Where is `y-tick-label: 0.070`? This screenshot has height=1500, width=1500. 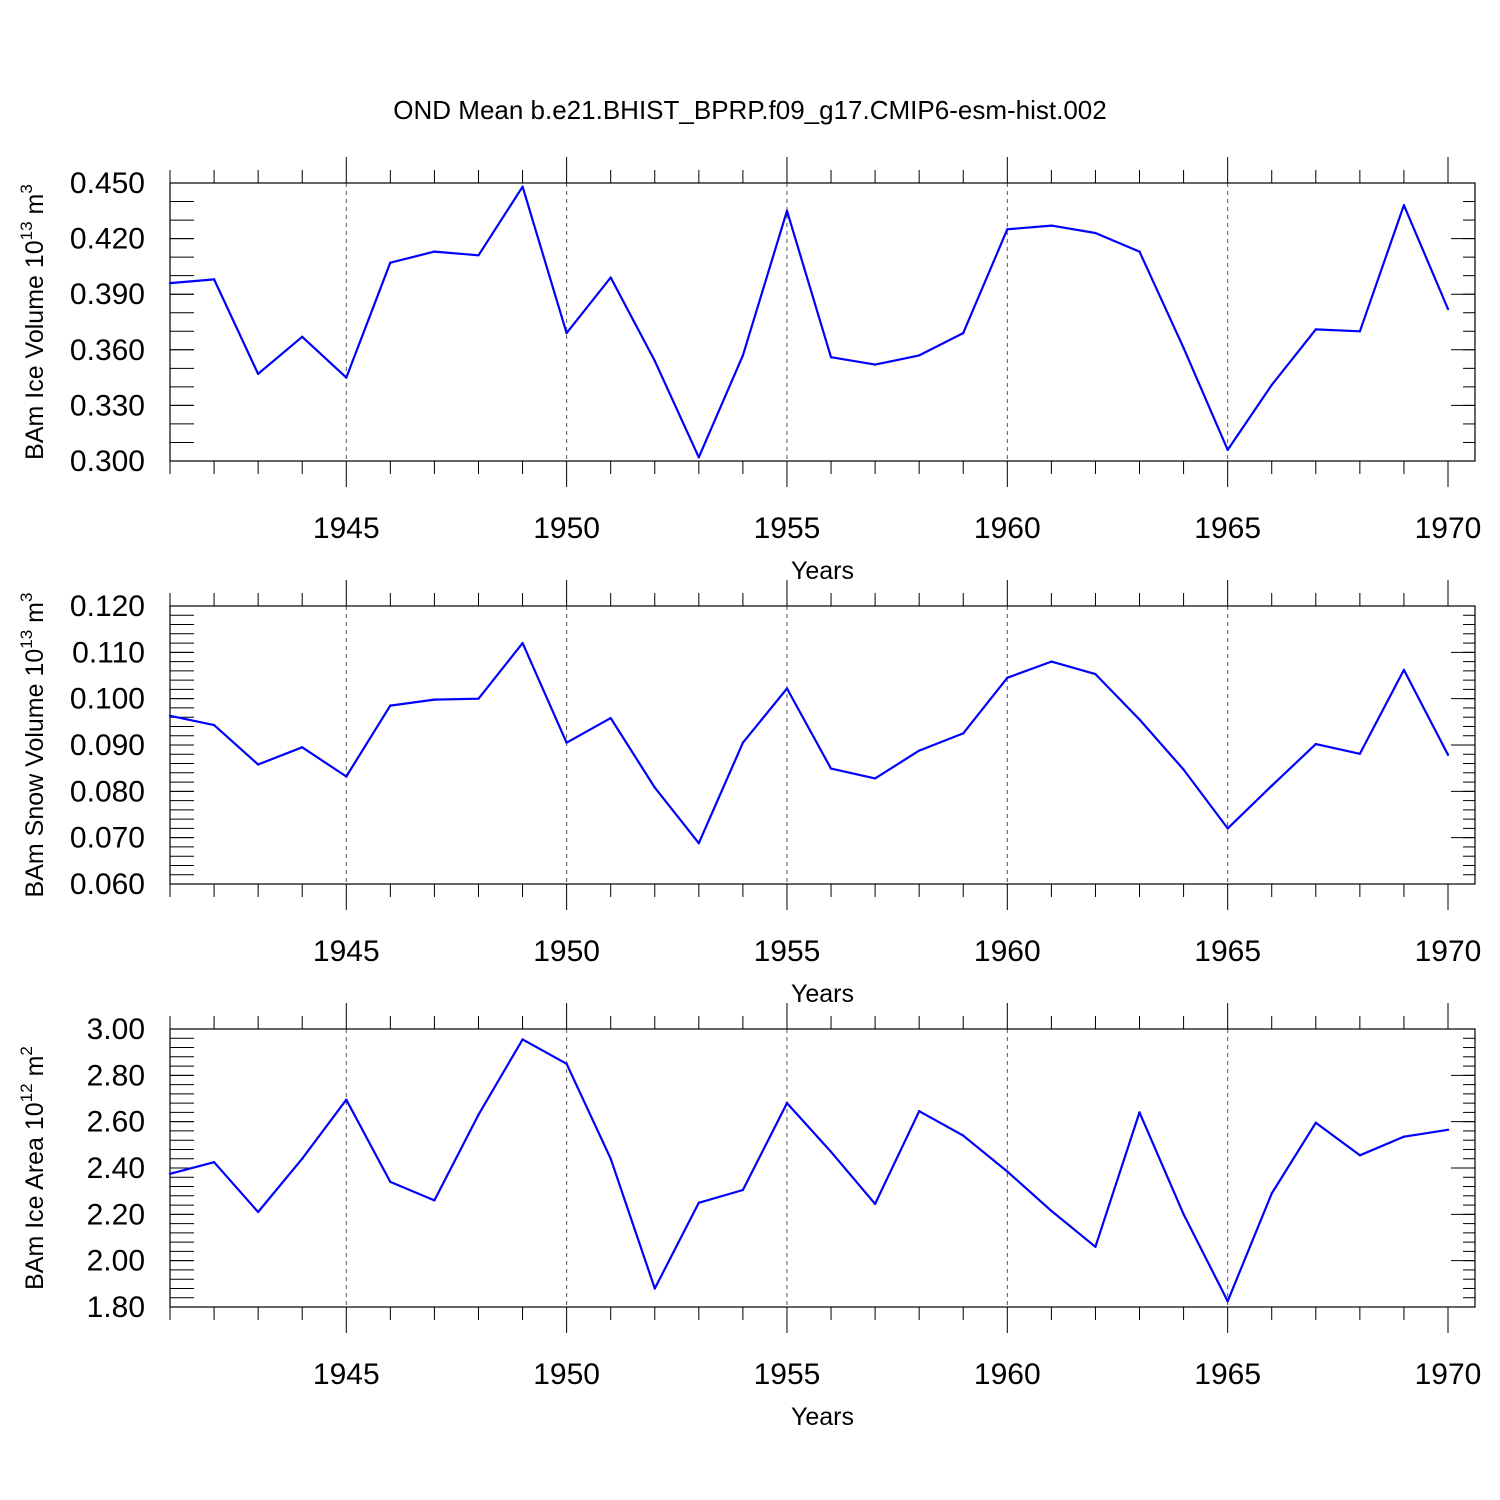
y-tick-label: 0.070 is located at coordinates (107, 838).